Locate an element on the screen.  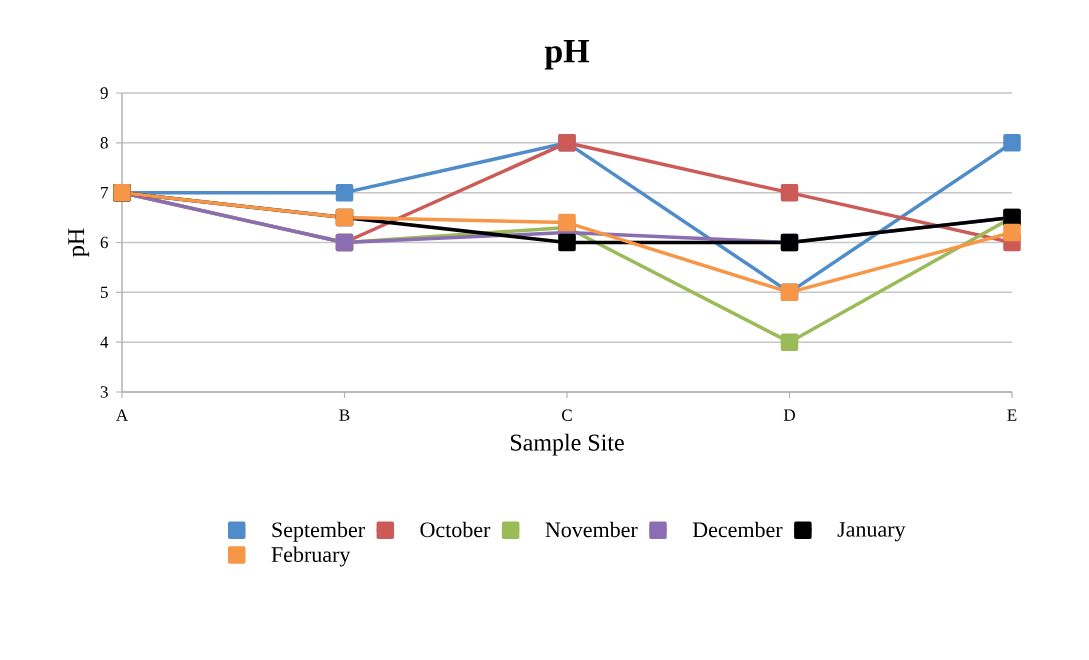
x-tick-label: E is located at coordinates (1012, 415).